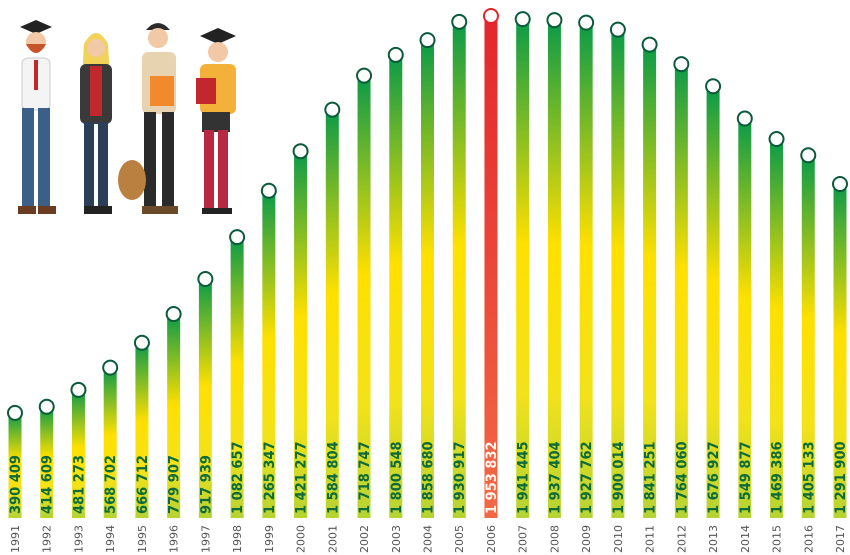 The image size is (850, 555). I want to click on x-tick-label: 1992, so click(47, 539).